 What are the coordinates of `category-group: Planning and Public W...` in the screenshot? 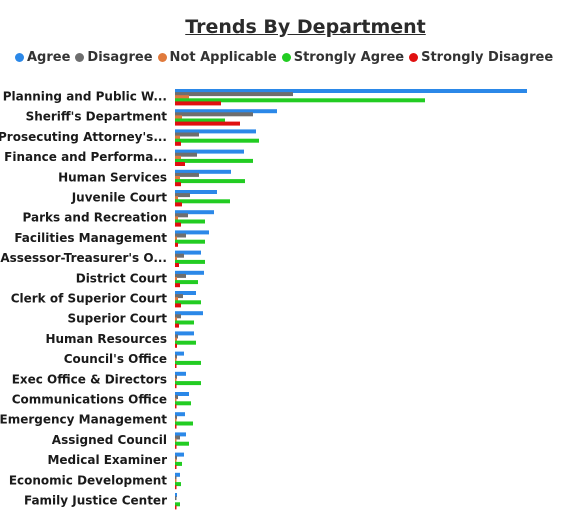 It's located at (265, 97).